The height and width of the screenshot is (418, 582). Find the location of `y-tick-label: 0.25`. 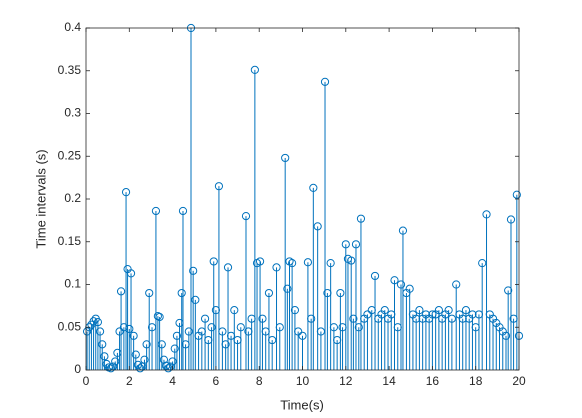

y-tick-label: 0.25 is located at coordinates (70, 155).